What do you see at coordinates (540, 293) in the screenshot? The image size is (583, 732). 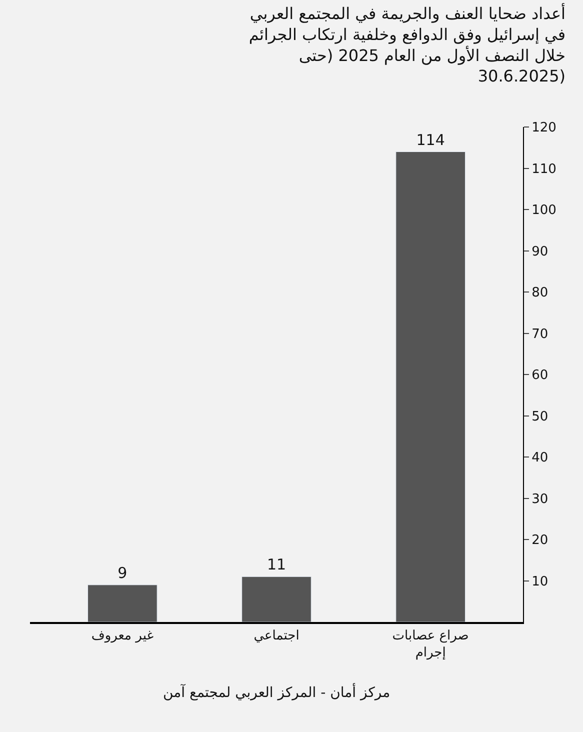 I see `y-tick-label: 80` at bounding box center [540, 293].